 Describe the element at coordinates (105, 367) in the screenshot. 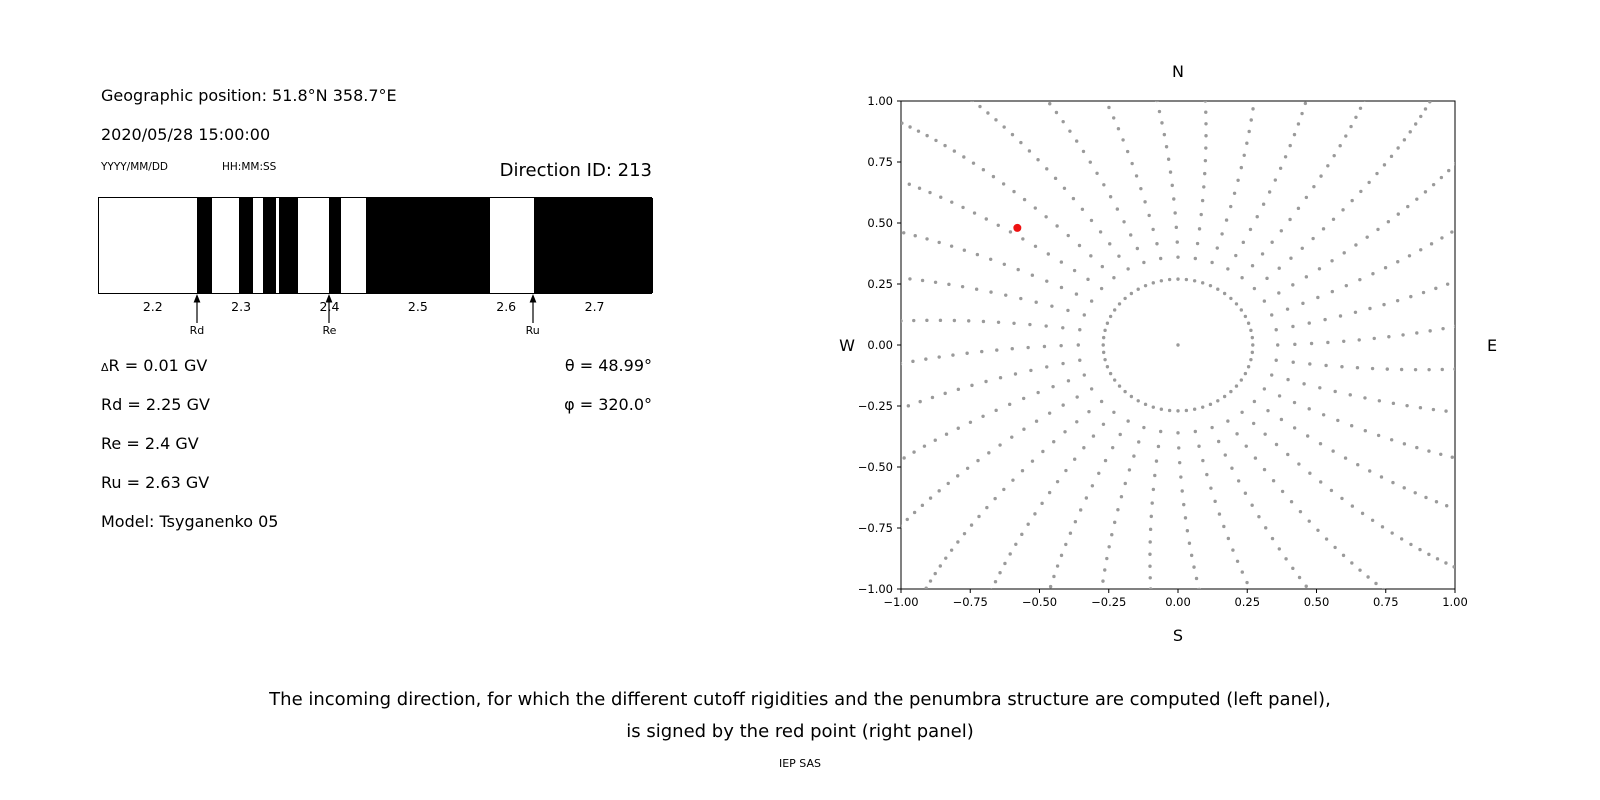

I see `delta-symbol: Δ` at that location.